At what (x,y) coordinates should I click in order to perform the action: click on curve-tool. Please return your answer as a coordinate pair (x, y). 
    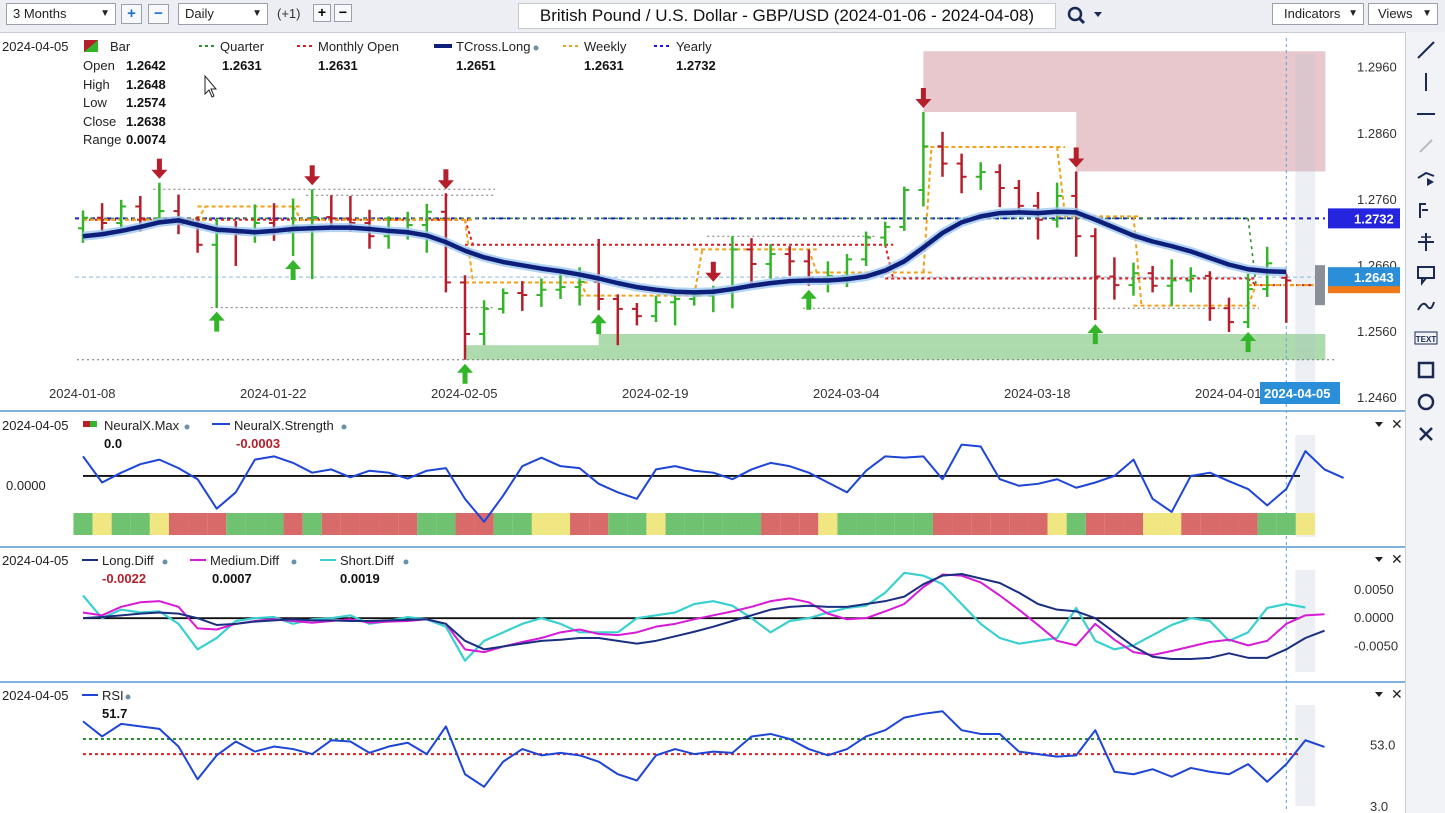
    Looking at the image, I should click on (1426, 306).